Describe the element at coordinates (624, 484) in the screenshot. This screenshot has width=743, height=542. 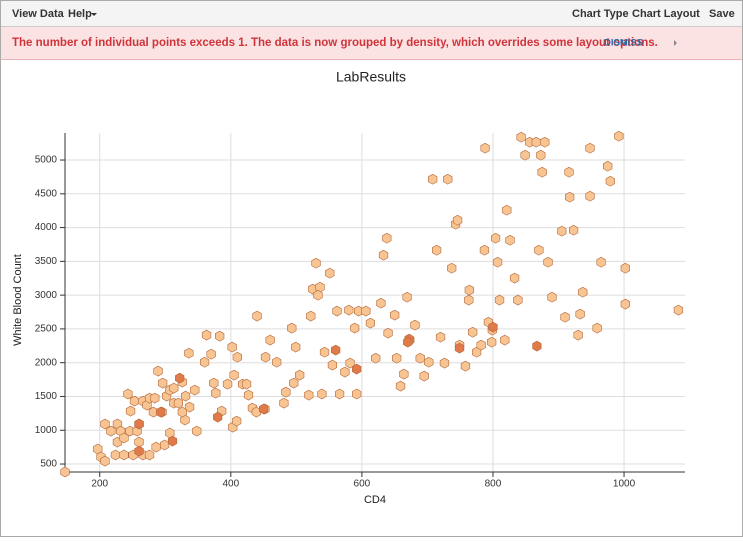
I see `x-tick-label: 1000` at that location.